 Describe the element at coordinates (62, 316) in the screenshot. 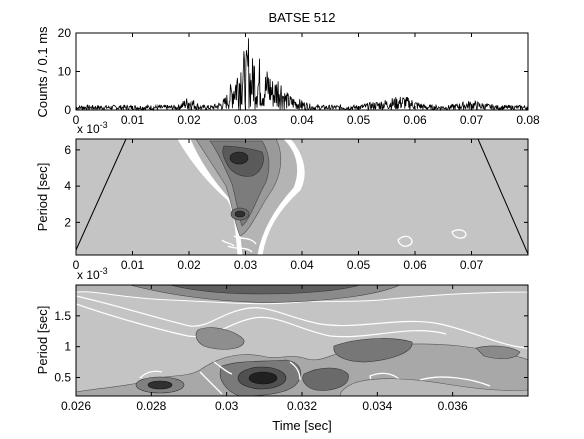

I see `panel3-y-tick-label: 1.5` at that location.